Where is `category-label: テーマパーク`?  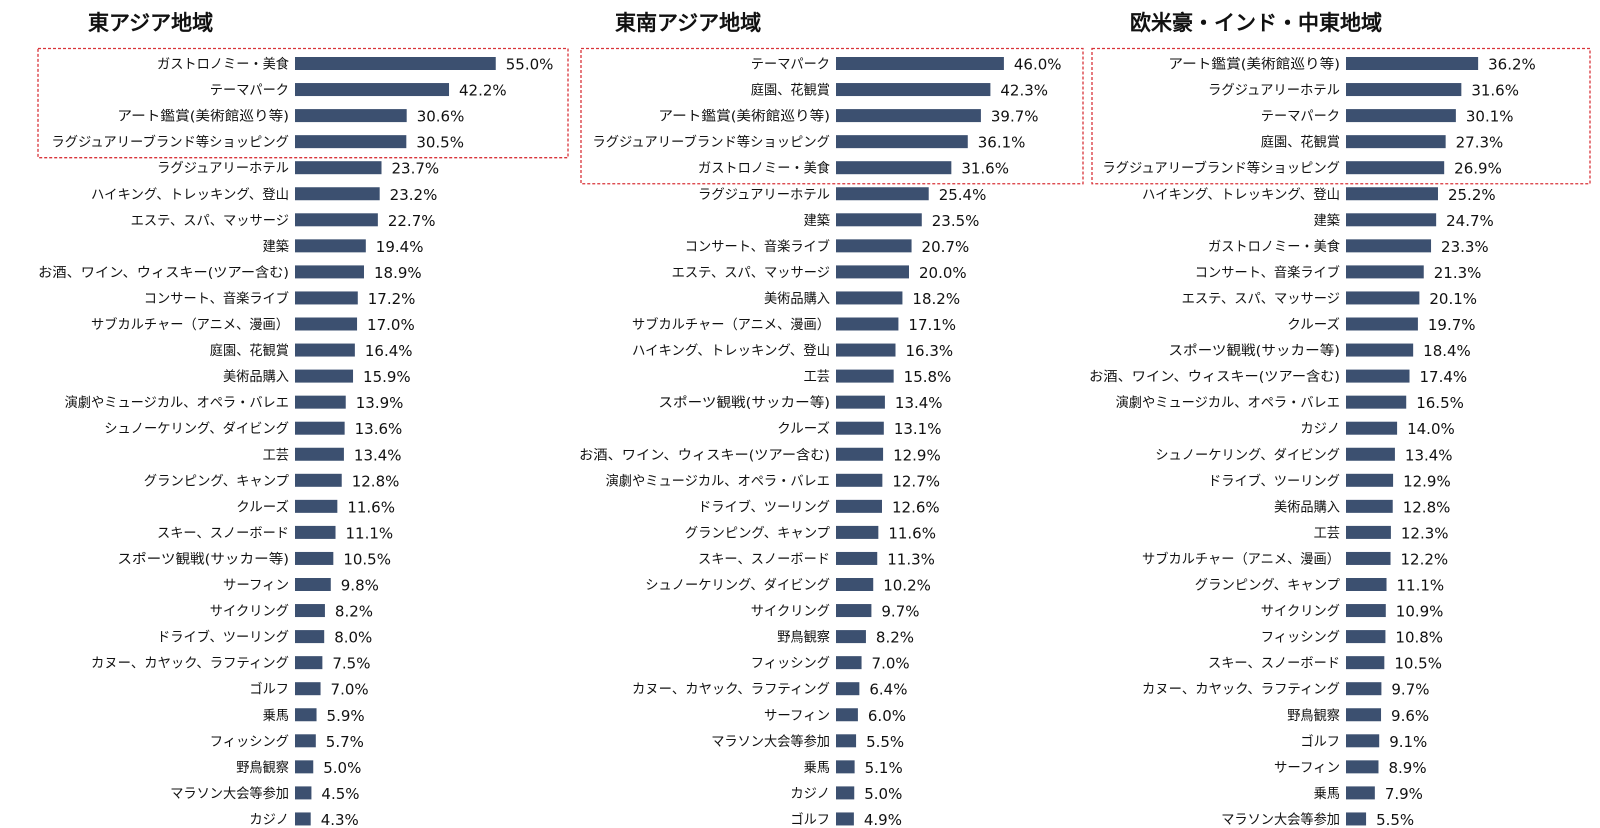 category-label: テーマパーク is located at coordinates (249, 91).